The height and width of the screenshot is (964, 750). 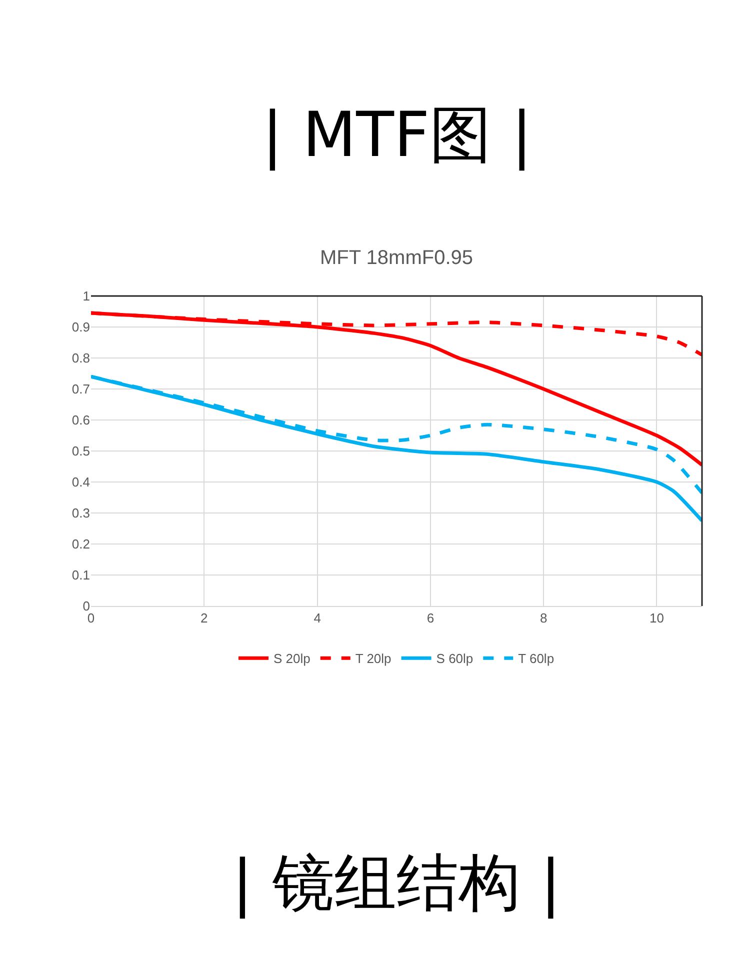 What do you see at coordinates (81, 544) in the screenshot?
I see `y-tick-label: 0.2` at bounding box center [81, 544].